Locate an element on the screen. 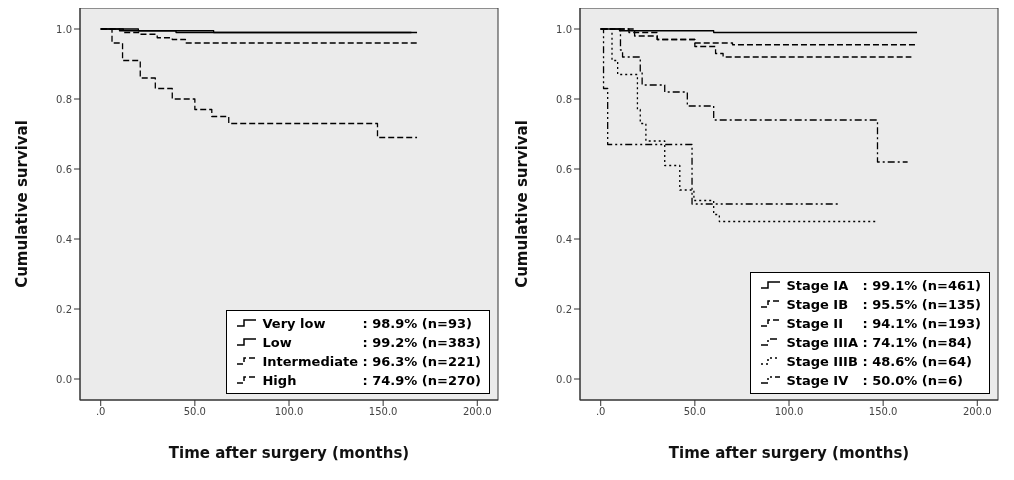 This screenshot has height=480, width=1014. text: Low : 99.2% (n=383) is located at coordinates (371, 342).